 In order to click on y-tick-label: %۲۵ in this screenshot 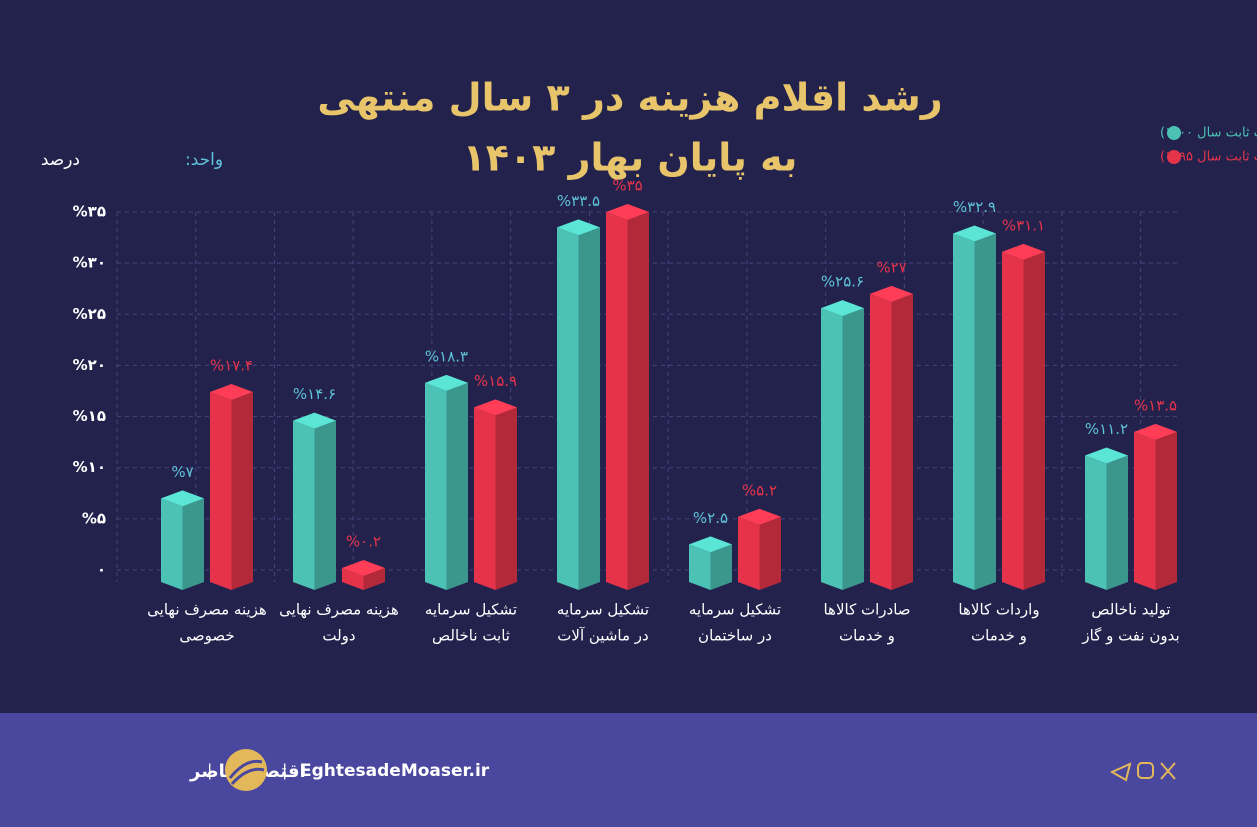, I will do `click(89, 314)`.